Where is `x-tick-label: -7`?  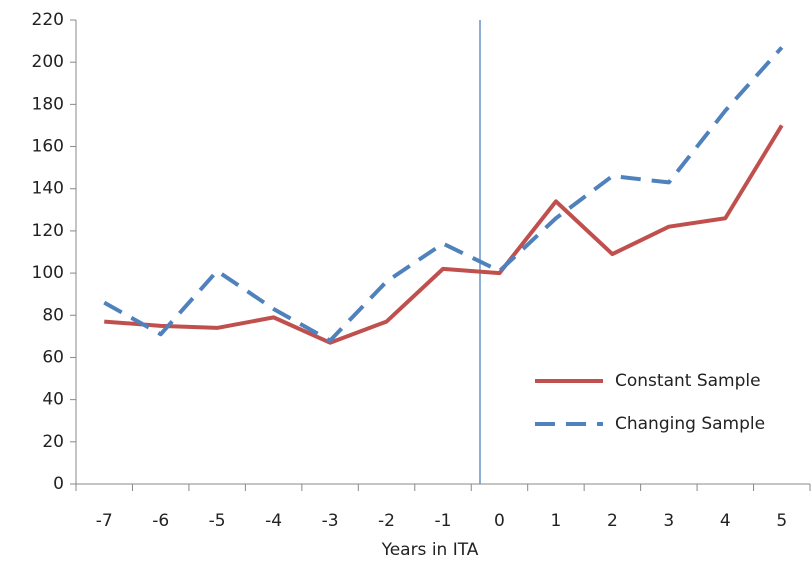
x-tick-label: -7 is located at coordinates (104, 521).